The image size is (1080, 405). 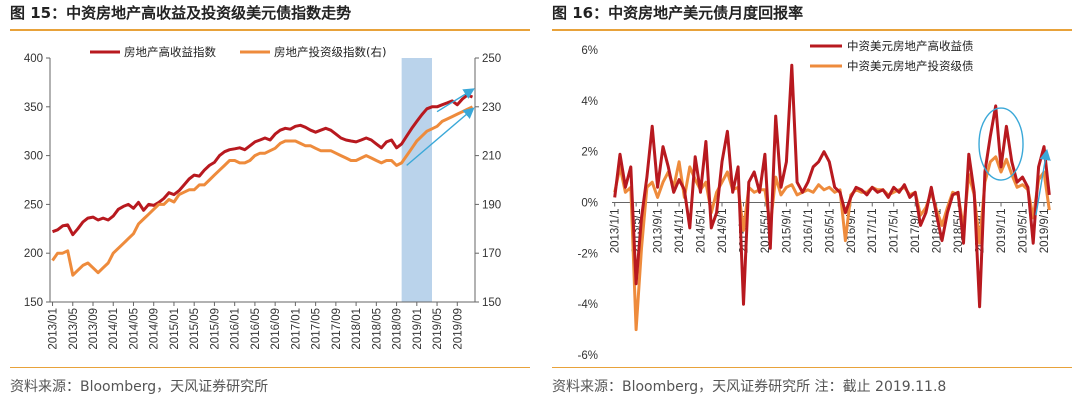 I want to click on x-tick-label: 2016/1/1, so click(x=809, y=231).